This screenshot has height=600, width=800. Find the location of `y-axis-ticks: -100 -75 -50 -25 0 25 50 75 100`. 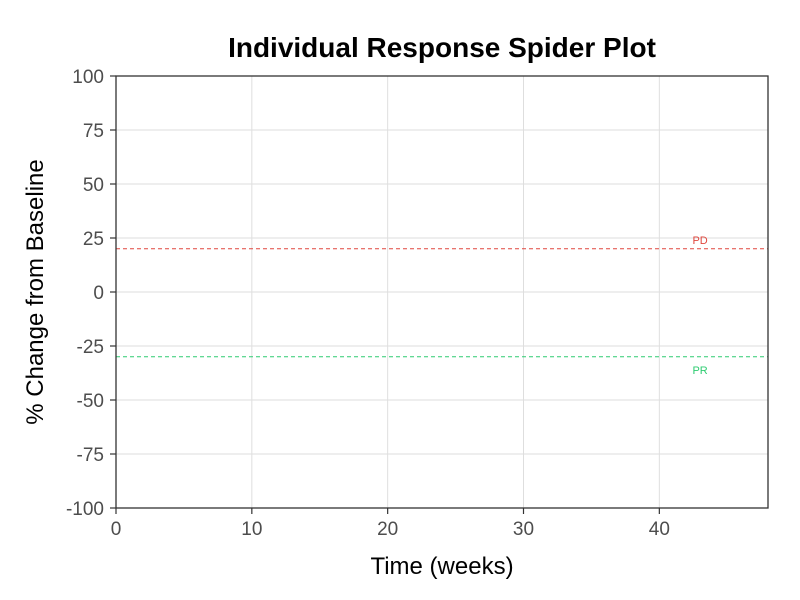

y-axis-ticks: -100 -75 -50 -25 0 25 50 75 100 is located at coordinates (91, 293).